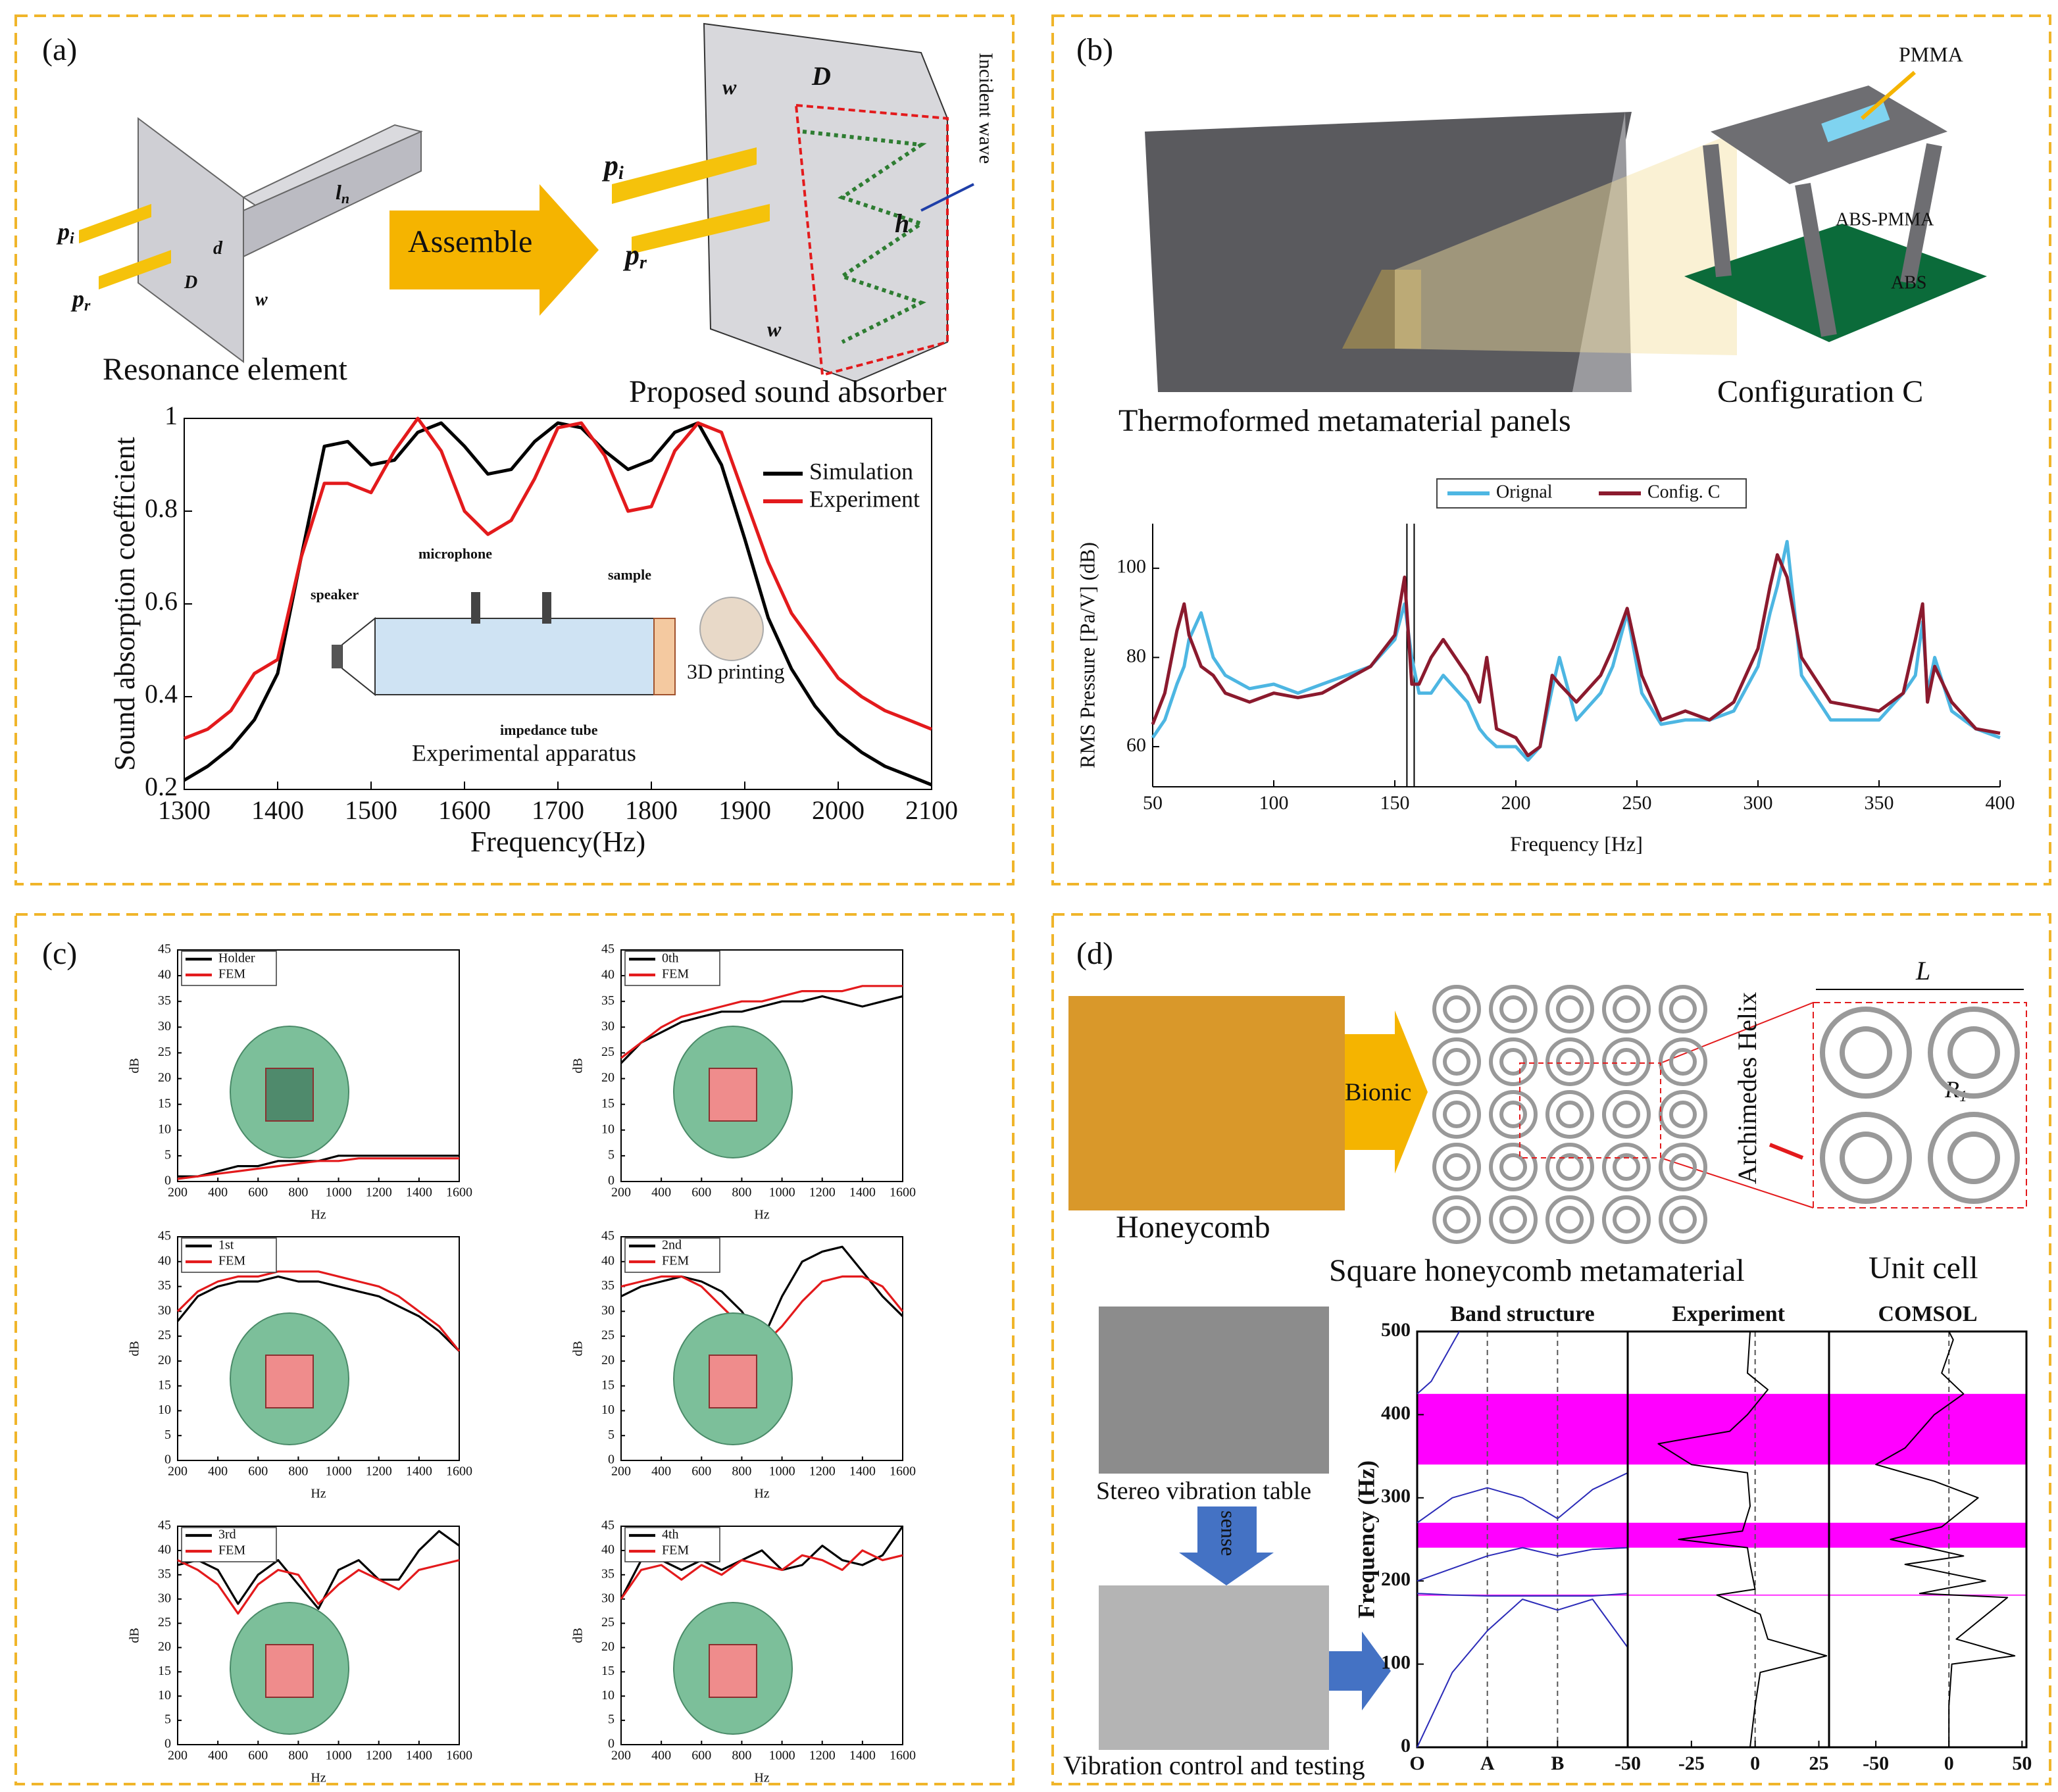 Image resolution: width=2058 pixels, height=1792 pixels. Describe the element at coordinates (65, 232) in the screenshot. I see `symbol: pi` at that location.